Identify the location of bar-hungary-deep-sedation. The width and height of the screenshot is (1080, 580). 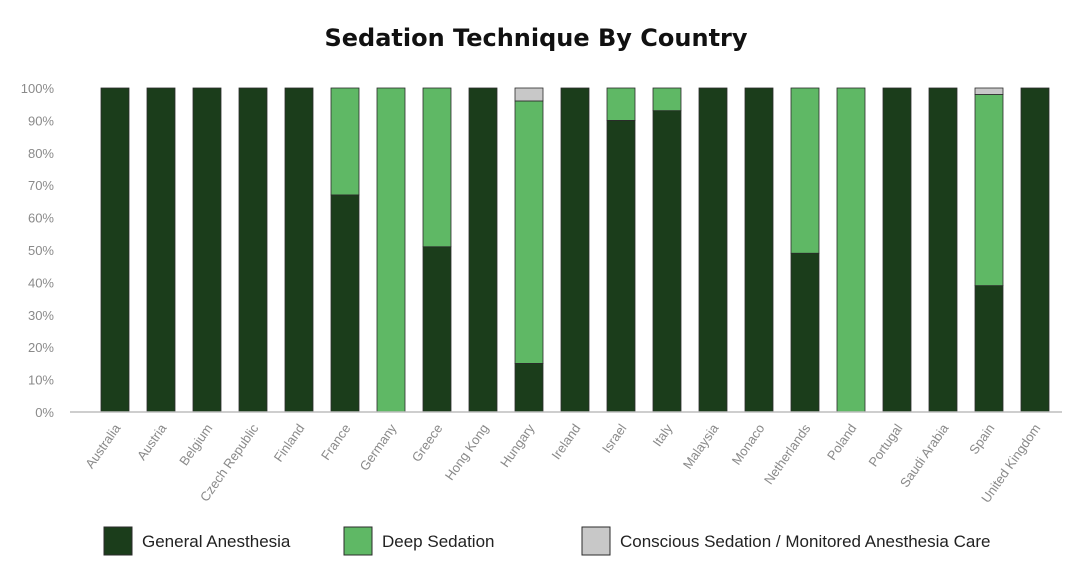
(529, 232).